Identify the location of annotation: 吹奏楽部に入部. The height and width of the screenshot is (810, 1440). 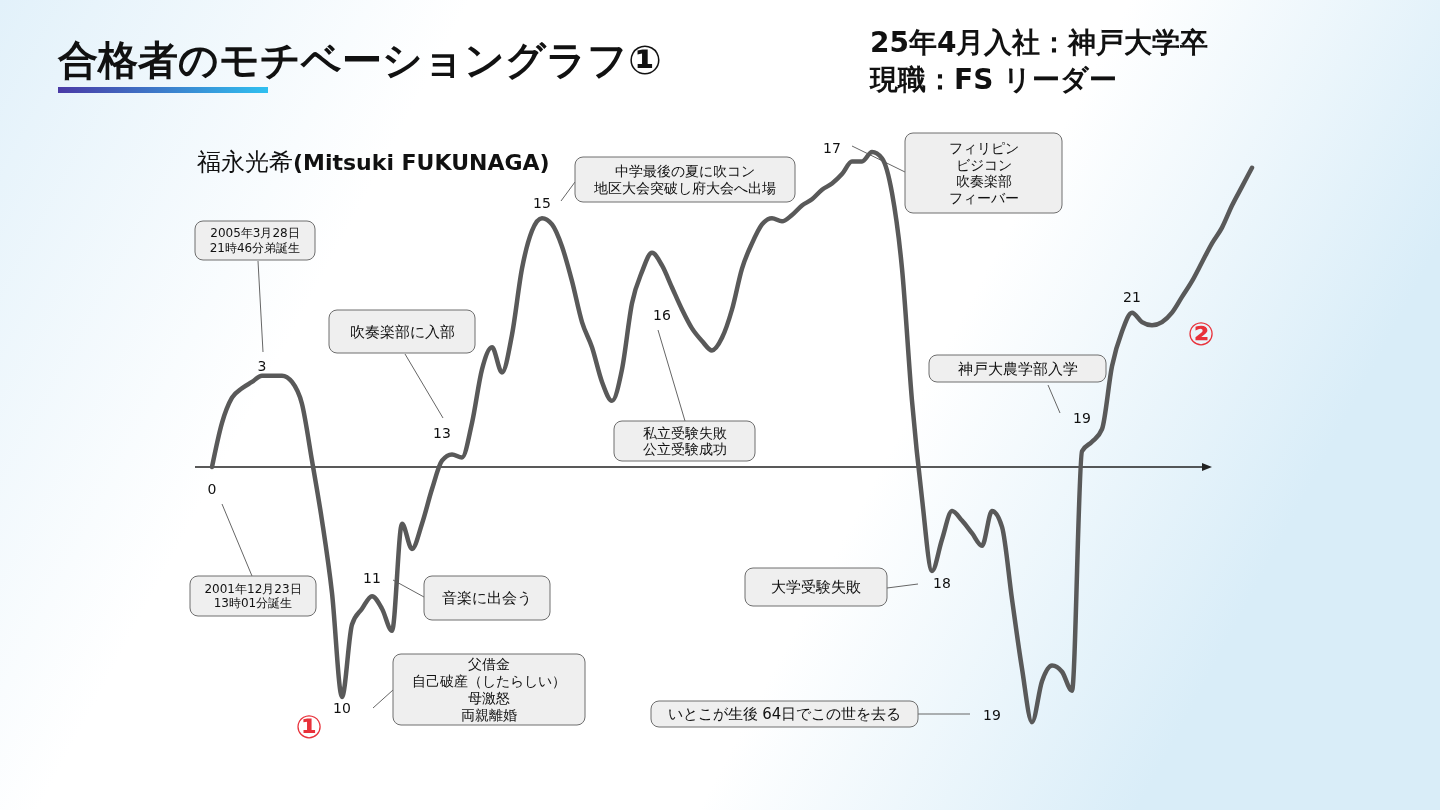
(402, 331).